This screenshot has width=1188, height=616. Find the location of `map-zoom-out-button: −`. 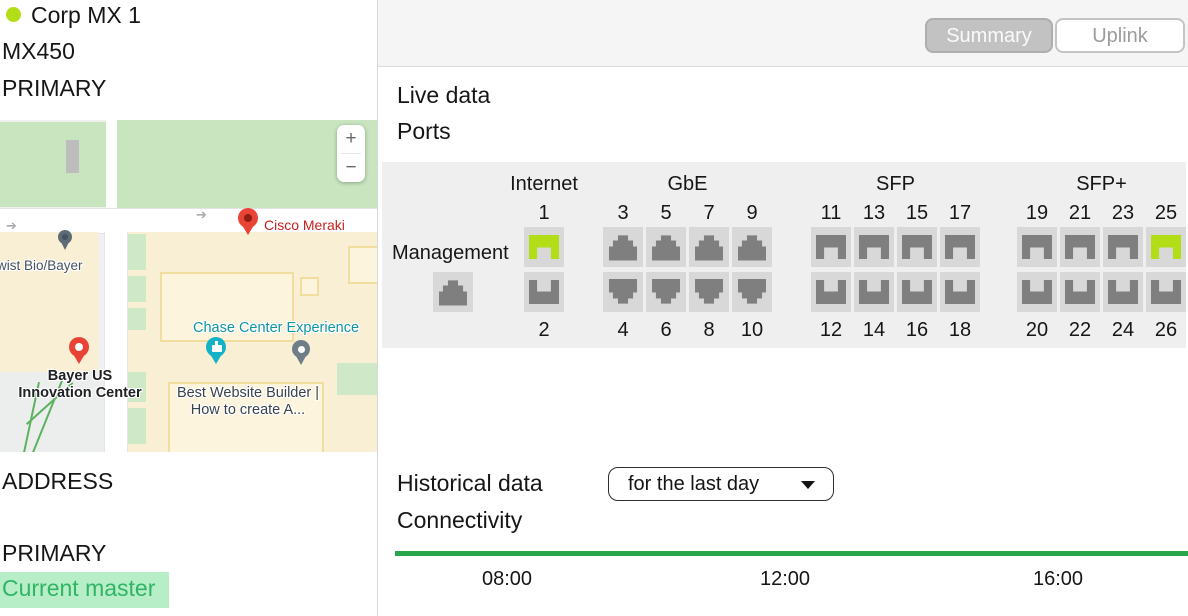

map-zoom-out-button: − is located at coordinates (351, 168).